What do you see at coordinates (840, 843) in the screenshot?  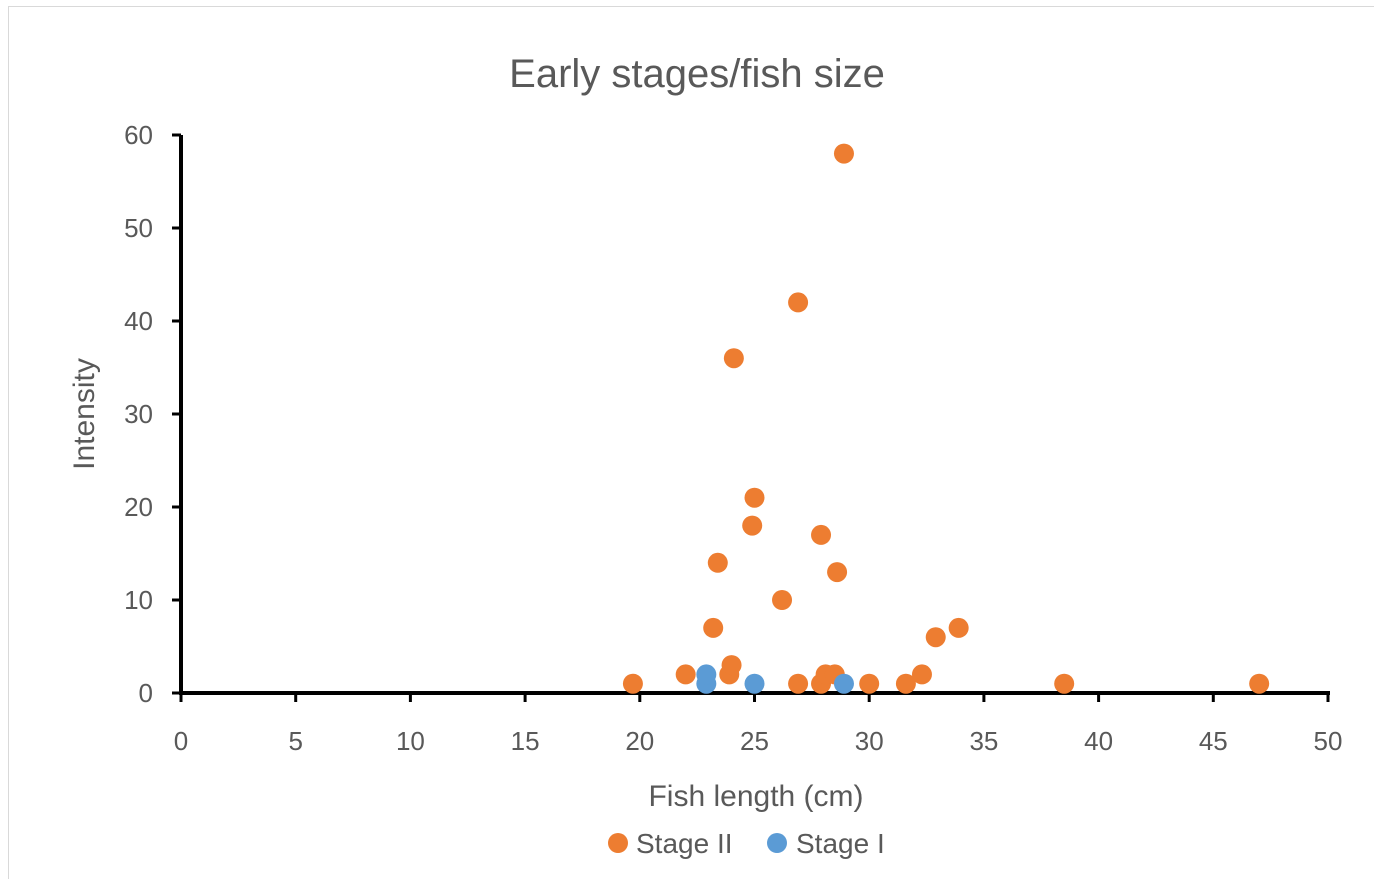 I see `legend-label-stage-i: Stage I` at bounding box center [840, 843].